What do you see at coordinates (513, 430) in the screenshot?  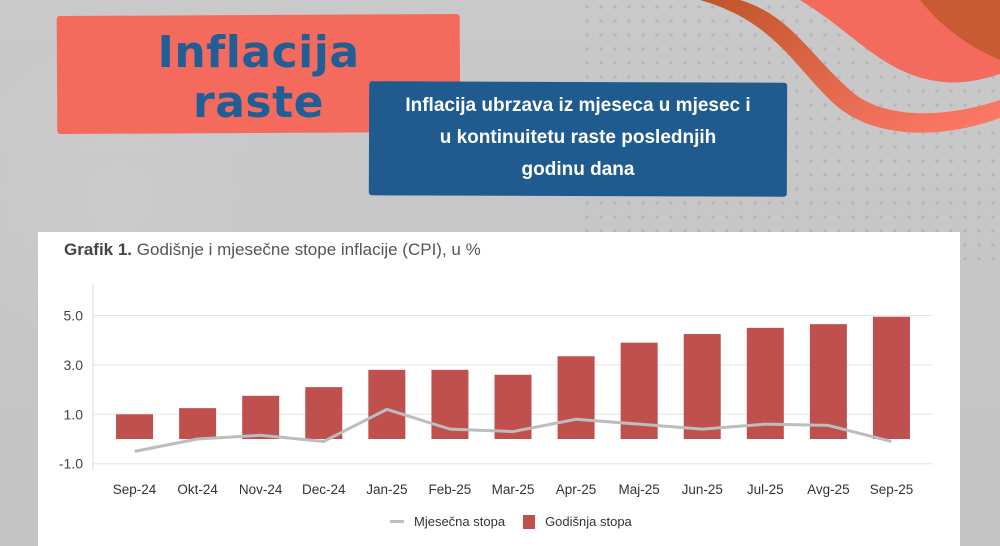 I see `line-monthly` at bounding box center [513, 430].